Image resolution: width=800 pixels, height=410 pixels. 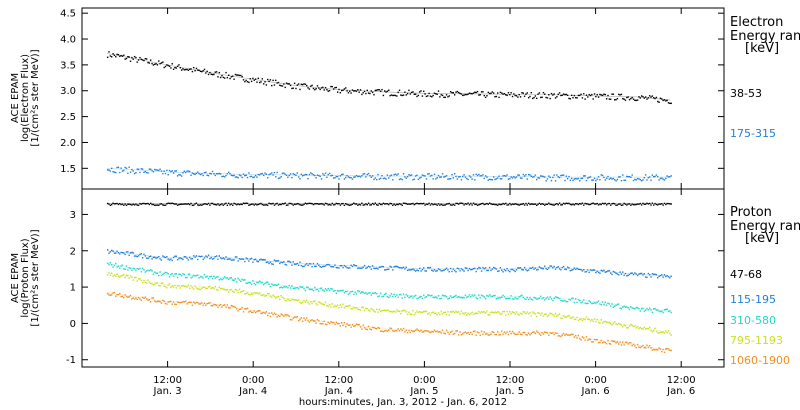 I want to click on electron-ytick-label: 2.0, so click(x=68, y=143).